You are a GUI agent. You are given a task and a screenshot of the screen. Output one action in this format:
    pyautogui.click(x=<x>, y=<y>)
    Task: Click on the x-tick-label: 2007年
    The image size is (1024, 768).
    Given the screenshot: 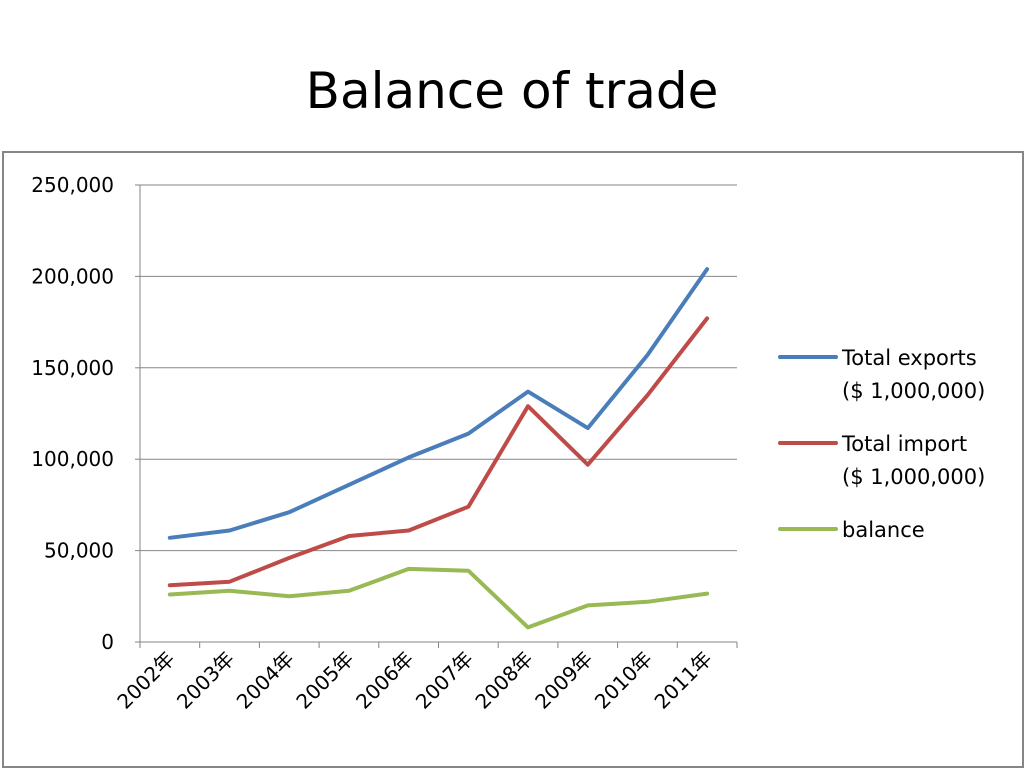 What is the action you would take?
    pyautogui.click(x=444, y=680)
    